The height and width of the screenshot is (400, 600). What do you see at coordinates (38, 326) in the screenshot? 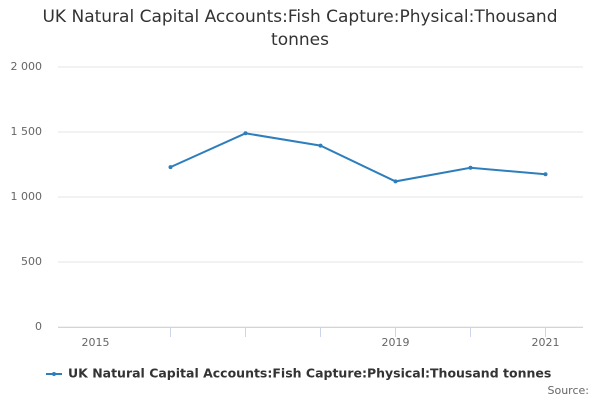
I see `y-tick-label: 0` at bounding box center [38, 326].